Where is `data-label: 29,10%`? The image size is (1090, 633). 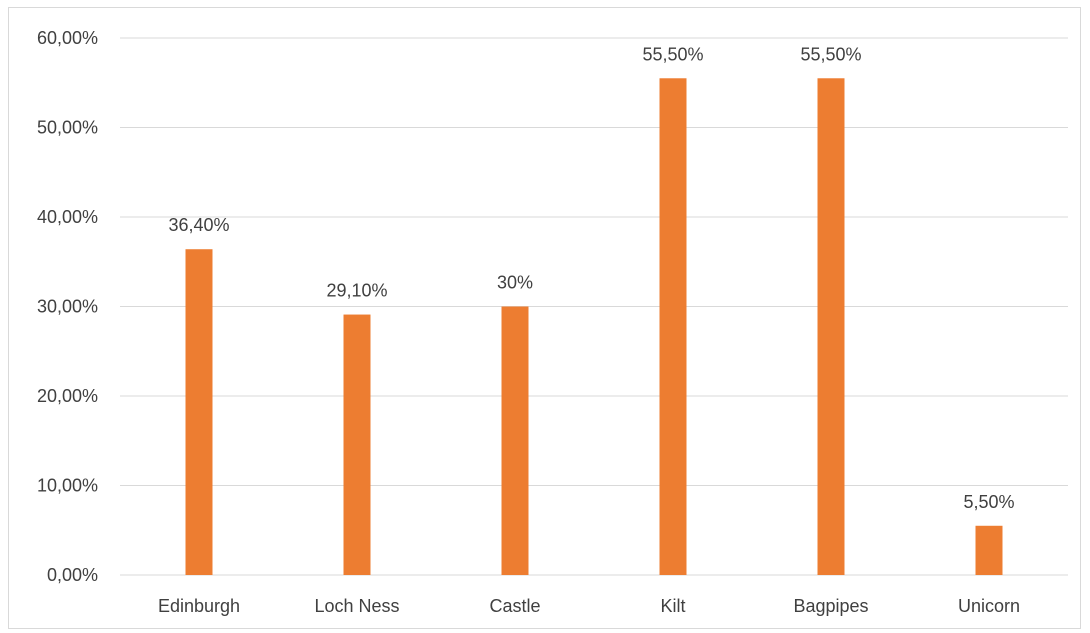
data-label: 29,10% is located at coordinates (356, 291).